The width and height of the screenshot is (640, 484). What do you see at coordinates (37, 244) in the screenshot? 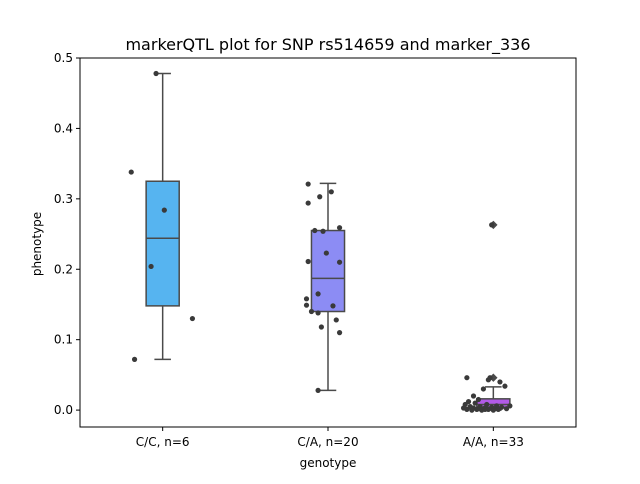
I see `y-axis-label: phenotype` at bounding box center [37, 244].